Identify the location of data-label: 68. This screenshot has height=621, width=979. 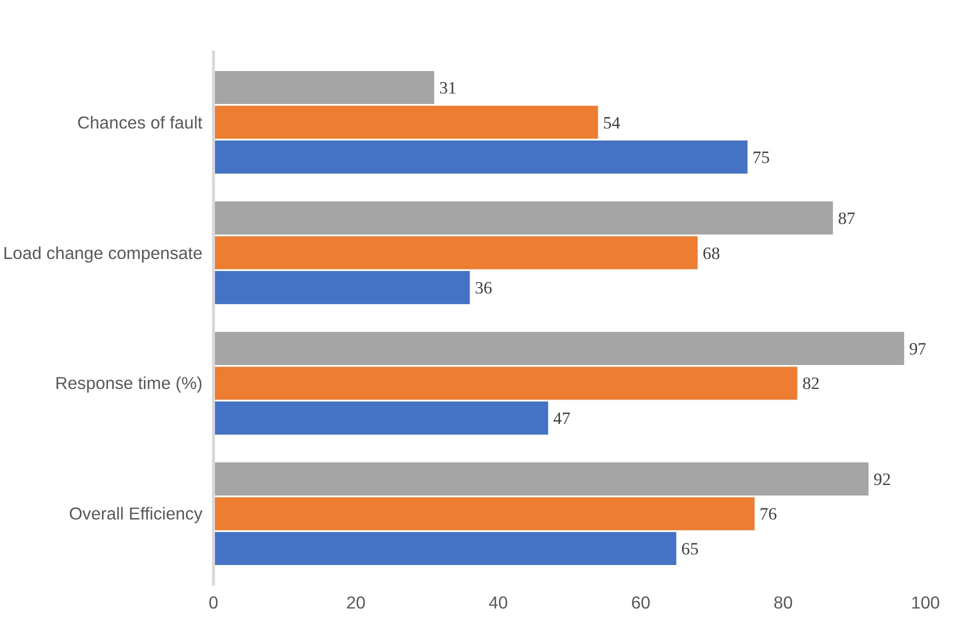
(711, 253).